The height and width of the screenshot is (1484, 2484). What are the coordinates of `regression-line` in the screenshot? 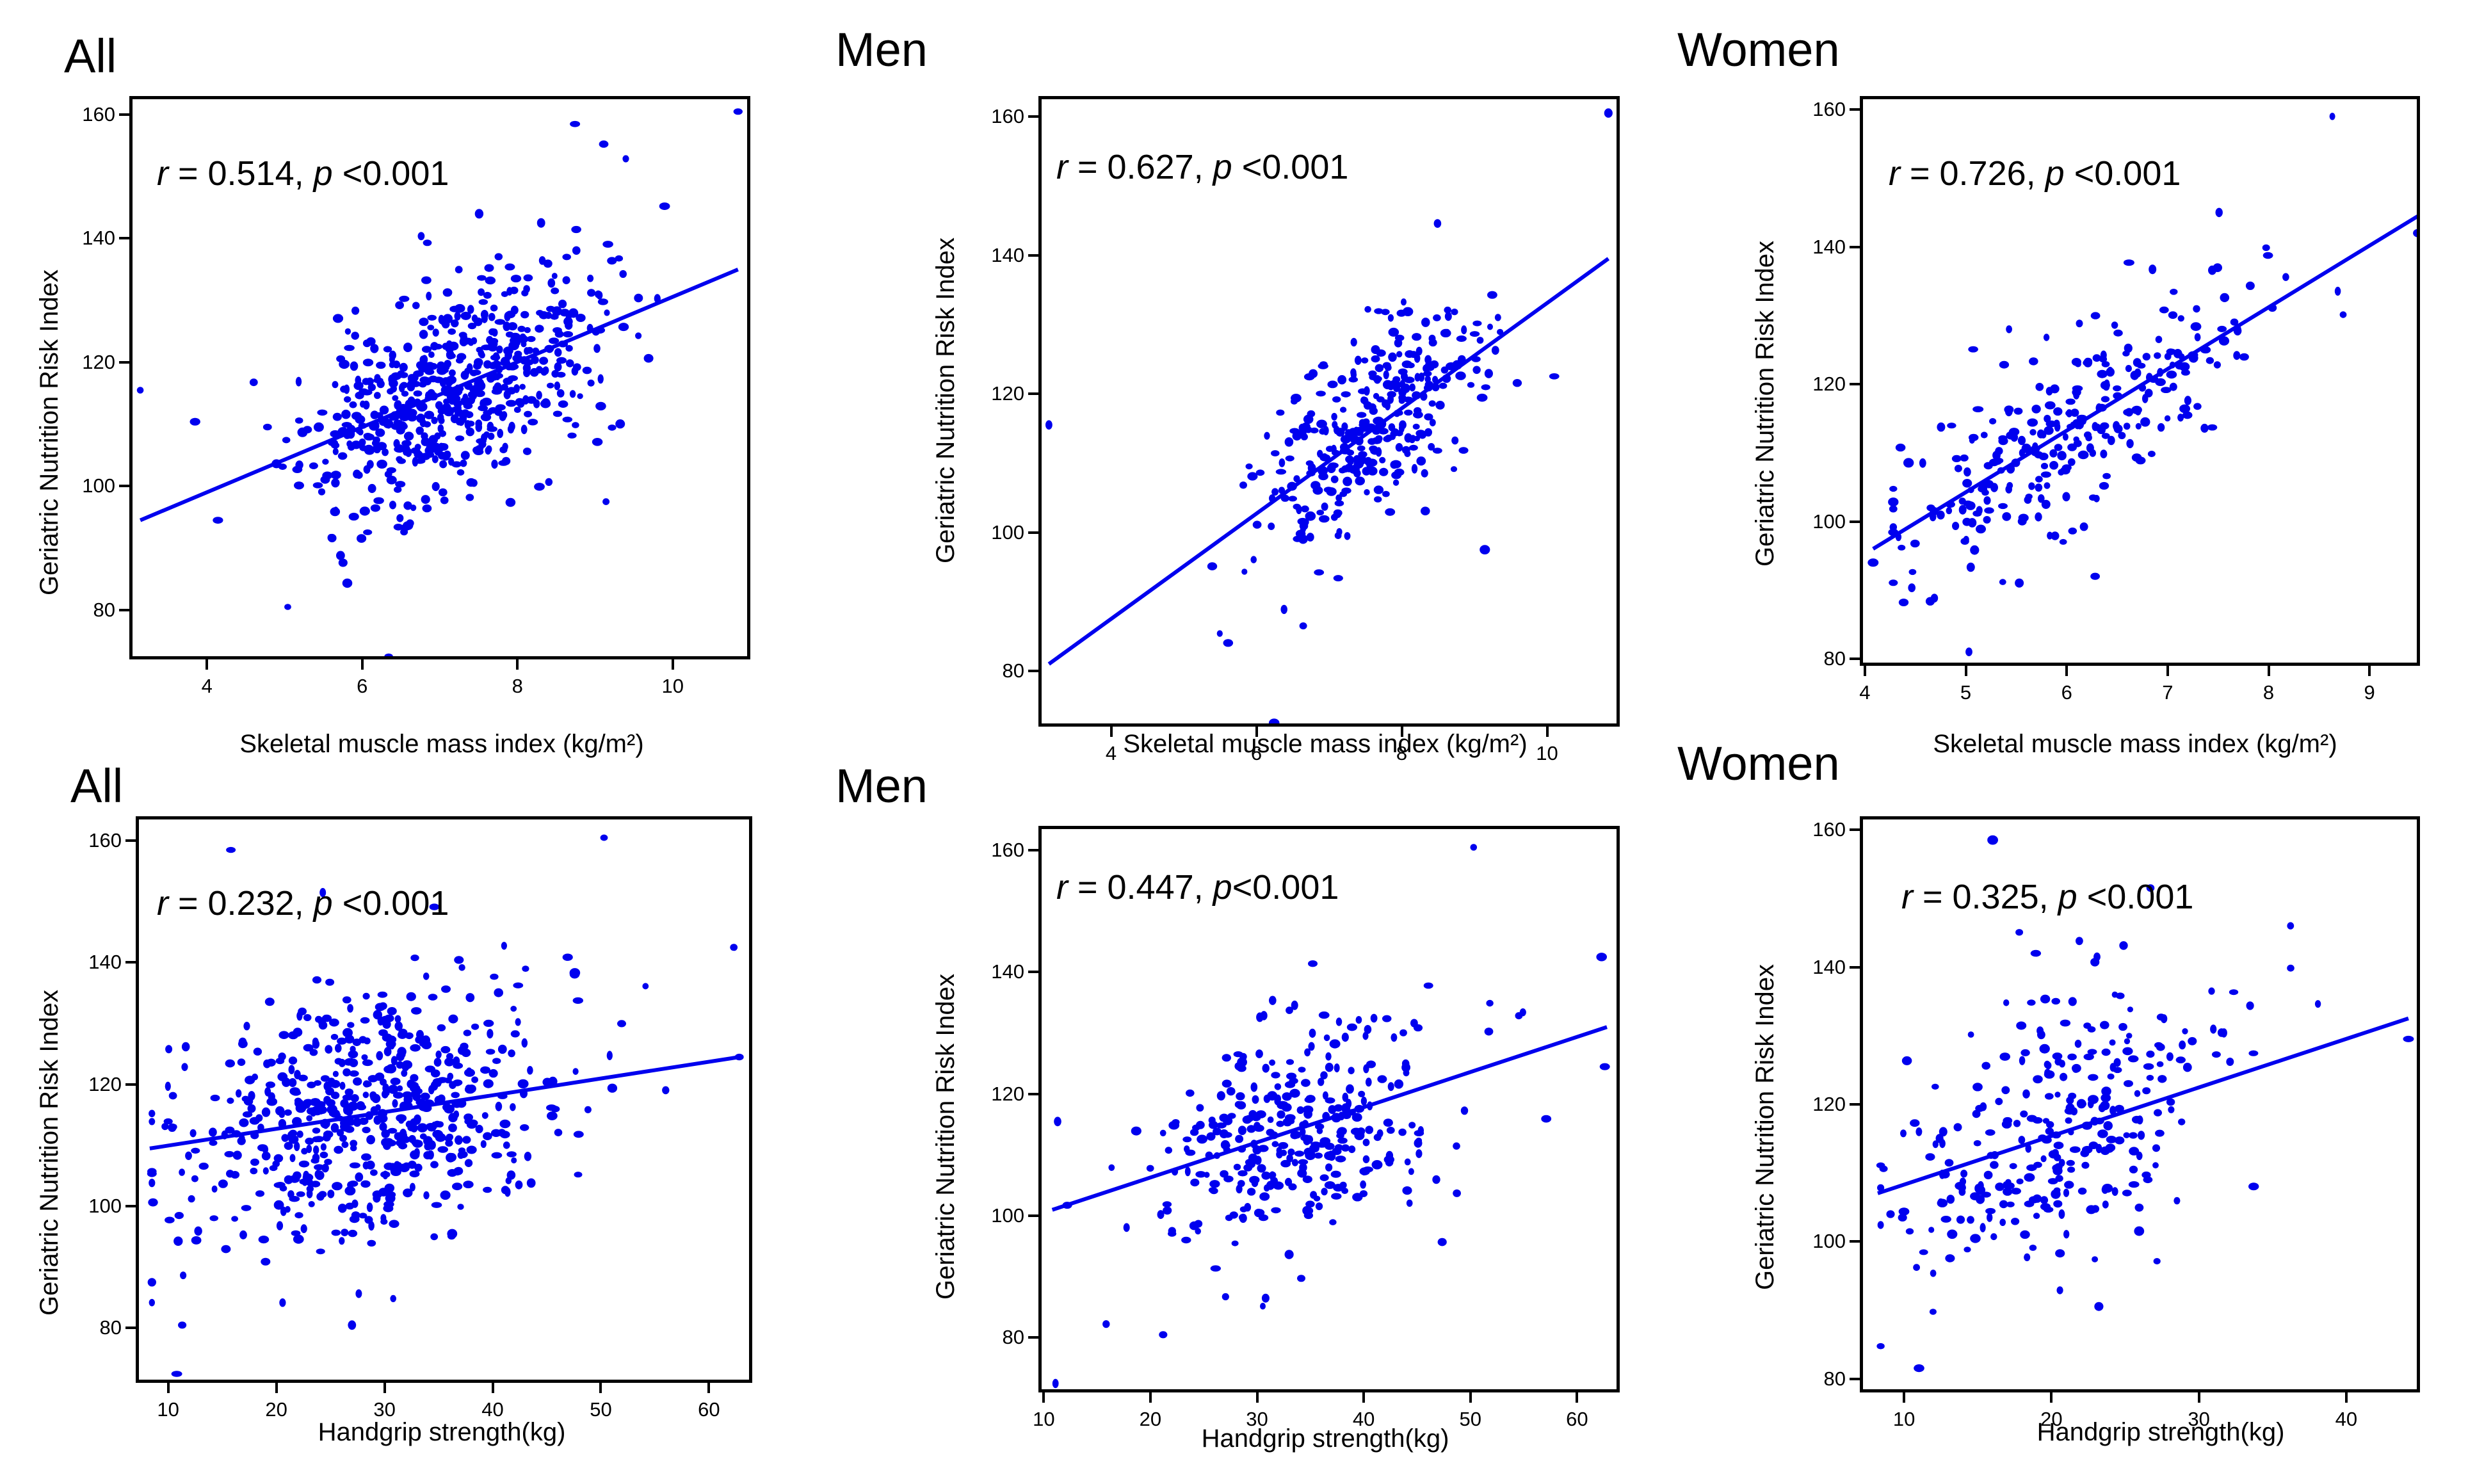 It's located at (1328, 462).